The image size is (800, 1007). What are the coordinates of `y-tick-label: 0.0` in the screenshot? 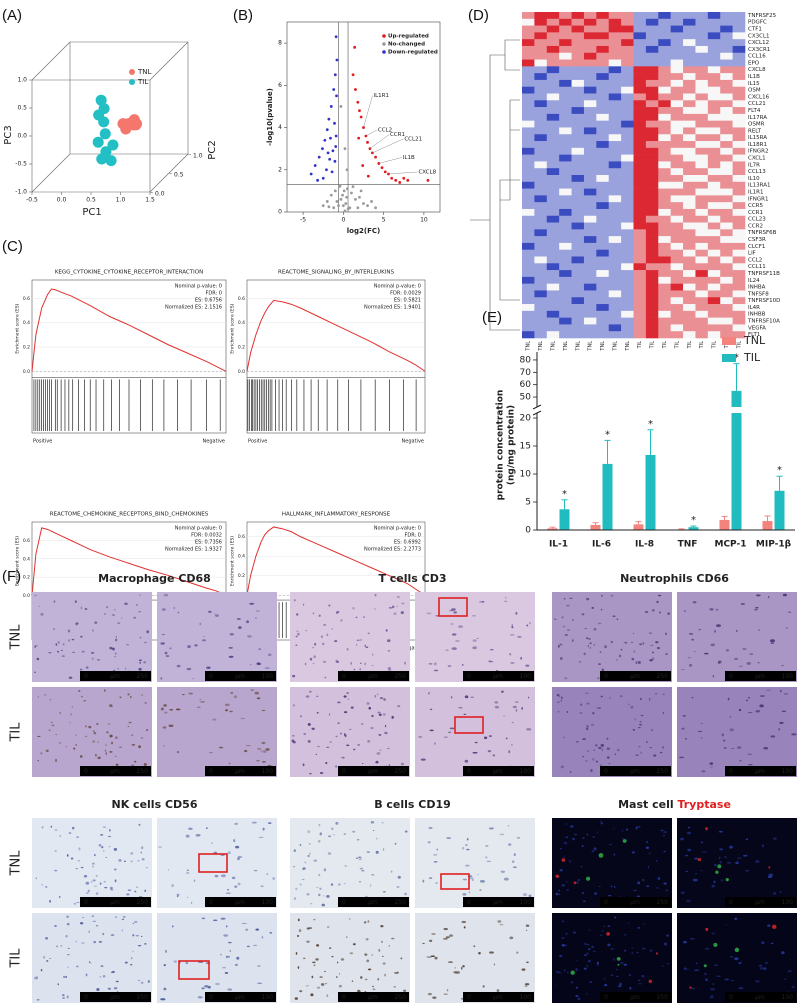 It's located at (241, 372).